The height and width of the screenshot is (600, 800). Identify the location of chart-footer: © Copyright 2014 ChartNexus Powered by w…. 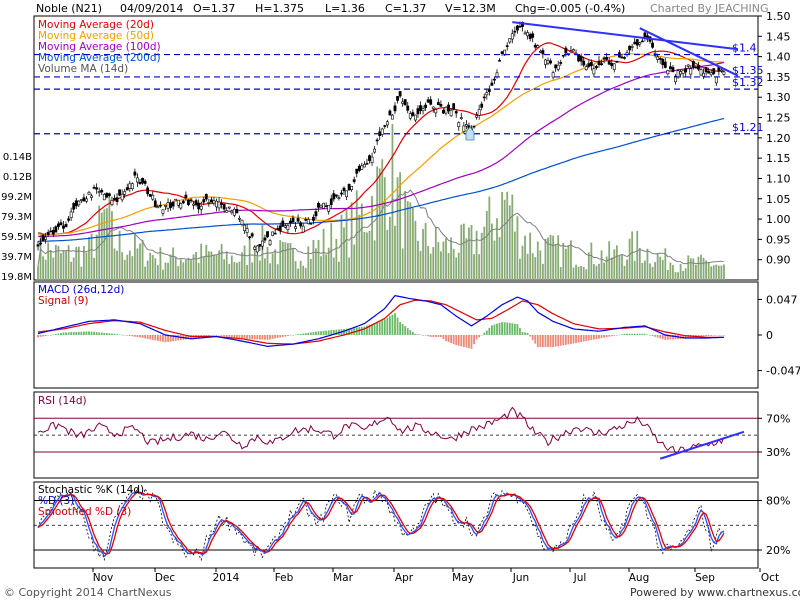
(400, 592).